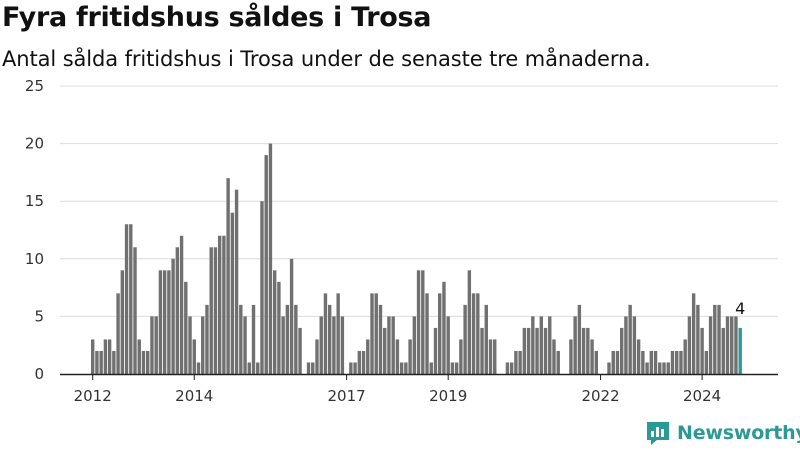  Describe the element at coordinates (600, 396) in the screenshot. I see `x-tick-label: 2022` at that location.